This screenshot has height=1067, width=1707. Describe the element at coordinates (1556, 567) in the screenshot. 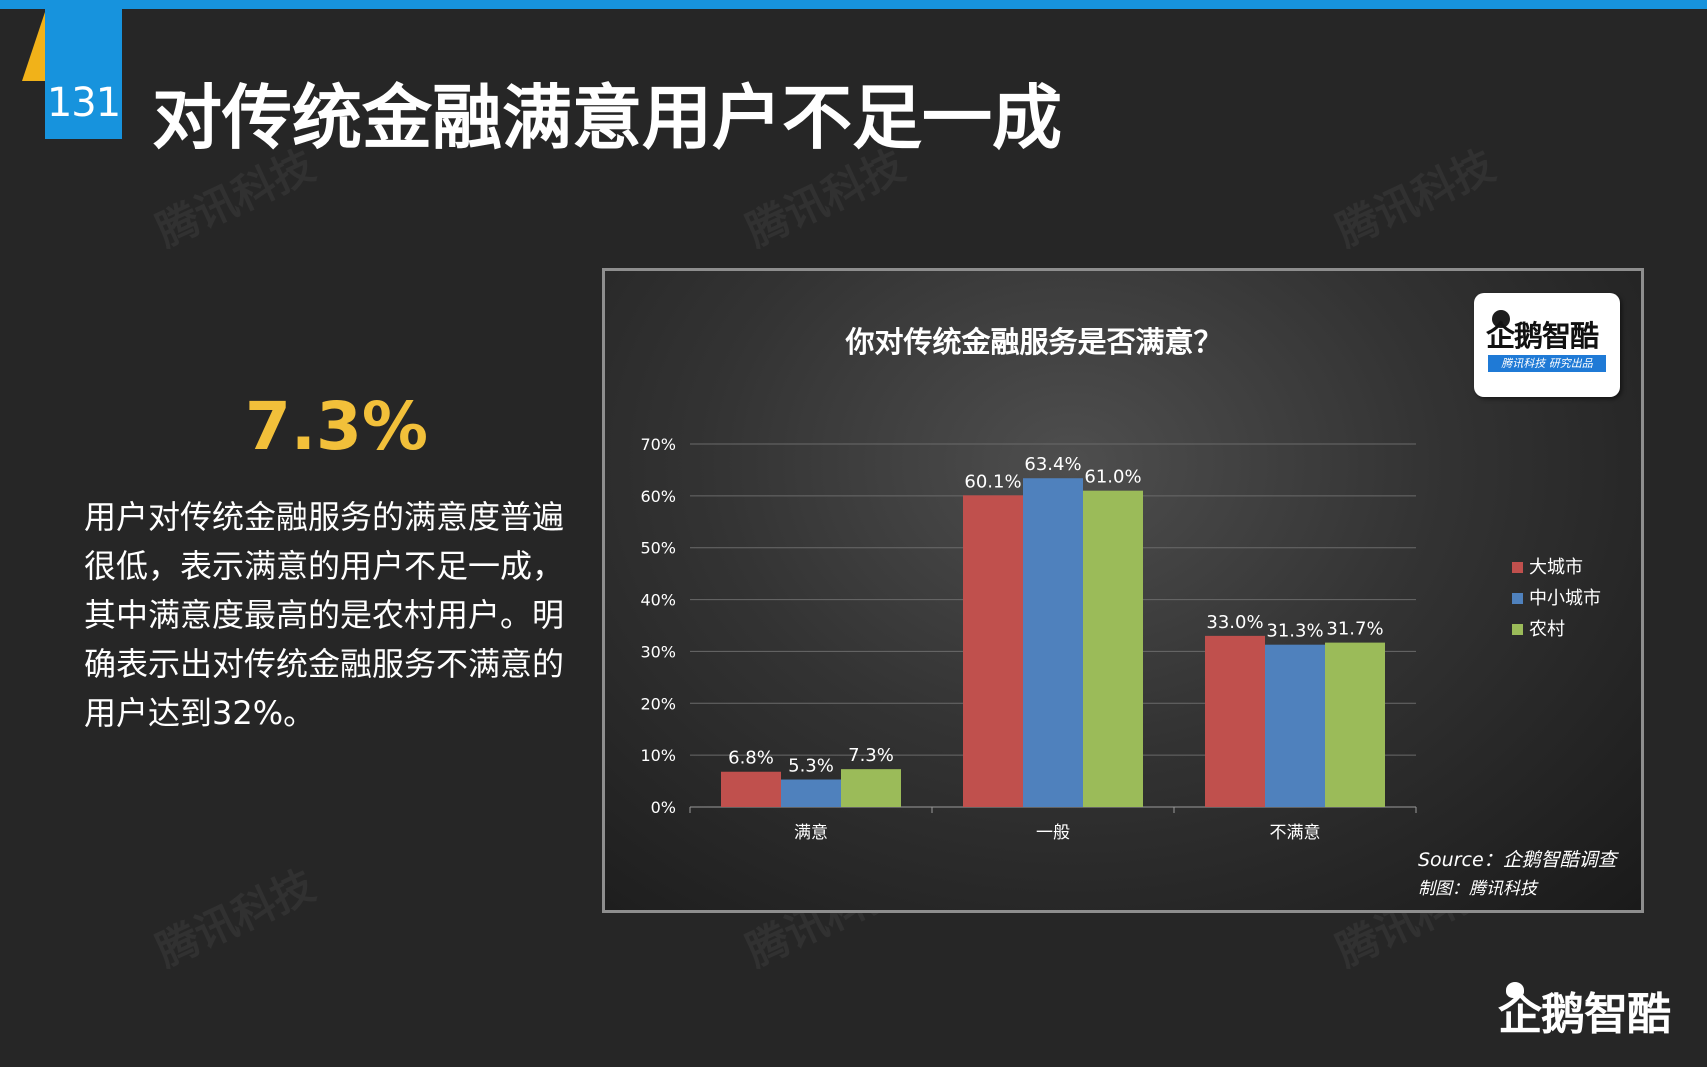

I see `legend-label: 大城市` at that location.